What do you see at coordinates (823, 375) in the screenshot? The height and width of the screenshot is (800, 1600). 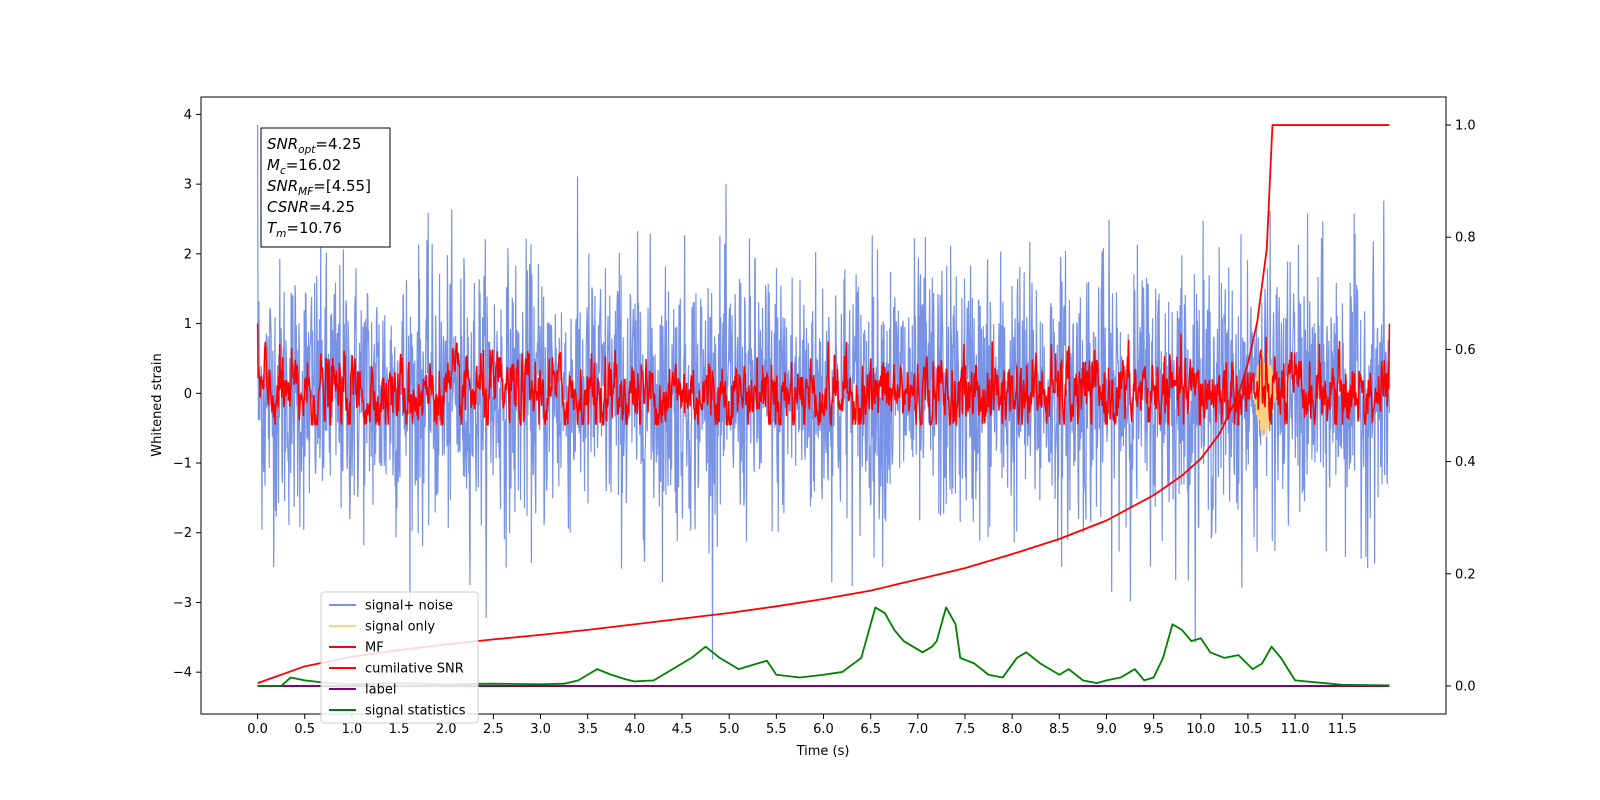 I see `series-mf` at bounding box center [823, 375].